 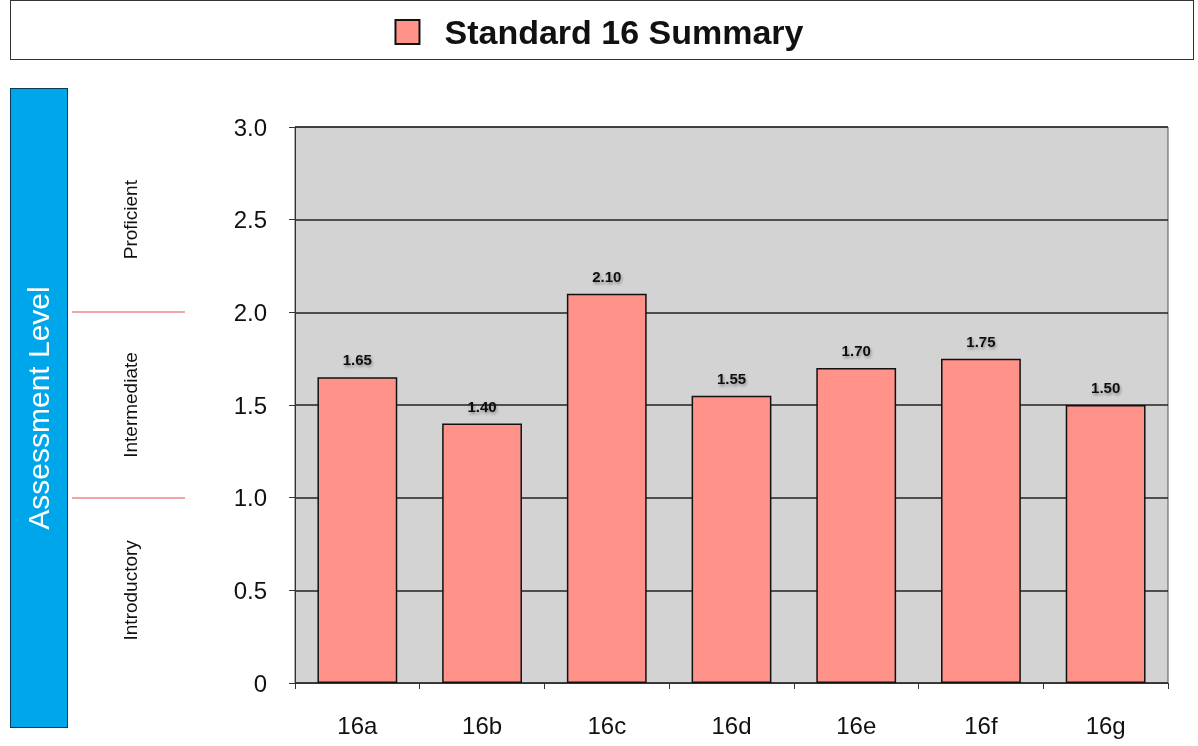 What do you see at coordinates (250, 405) in the screenshot?
I see `y-tick-label: 1.5` at bounding box center [250, 405].